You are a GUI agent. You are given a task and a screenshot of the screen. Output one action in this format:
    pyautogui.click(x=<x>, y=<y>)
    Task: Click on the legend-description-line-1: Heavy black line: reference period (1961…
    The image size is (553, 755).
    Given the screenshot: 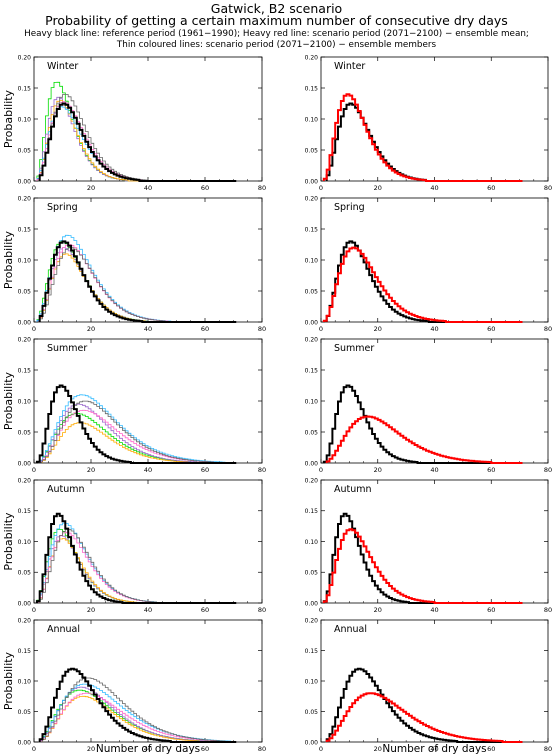 What is the action you would take?
    pyautogui.click(x=276, y=34)
    